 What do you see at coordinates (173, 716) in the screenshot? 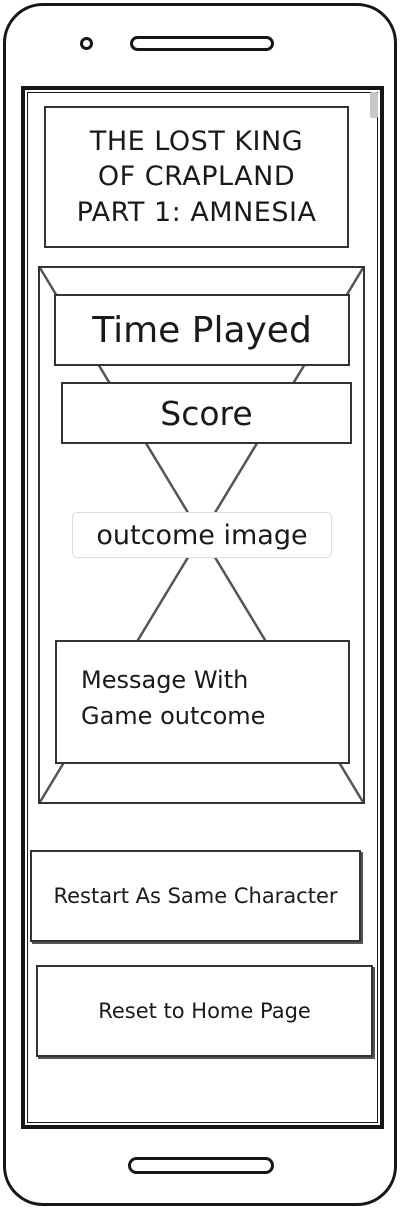
I see `outcome-message-line-2: Game outcome` at bounding box center [173, 716].